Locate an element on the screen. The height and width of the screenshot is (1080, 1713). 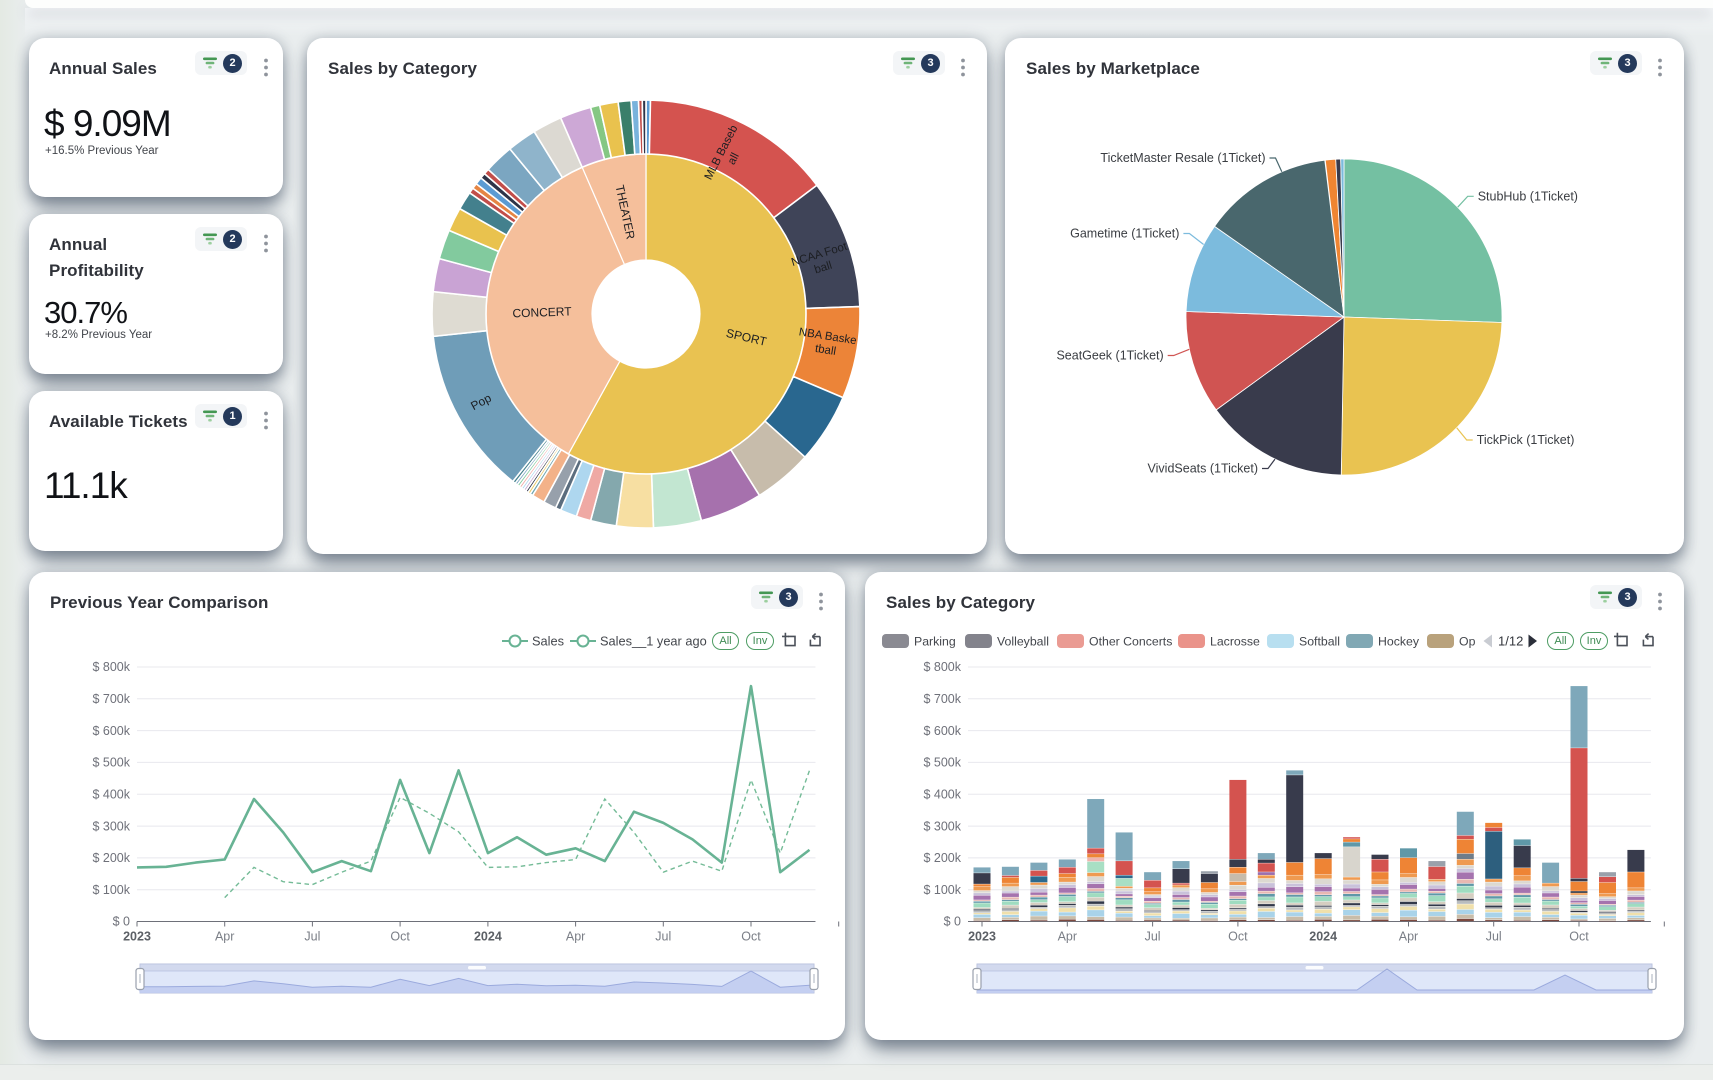
svg-text: ball is located at coordinates (823, 268).